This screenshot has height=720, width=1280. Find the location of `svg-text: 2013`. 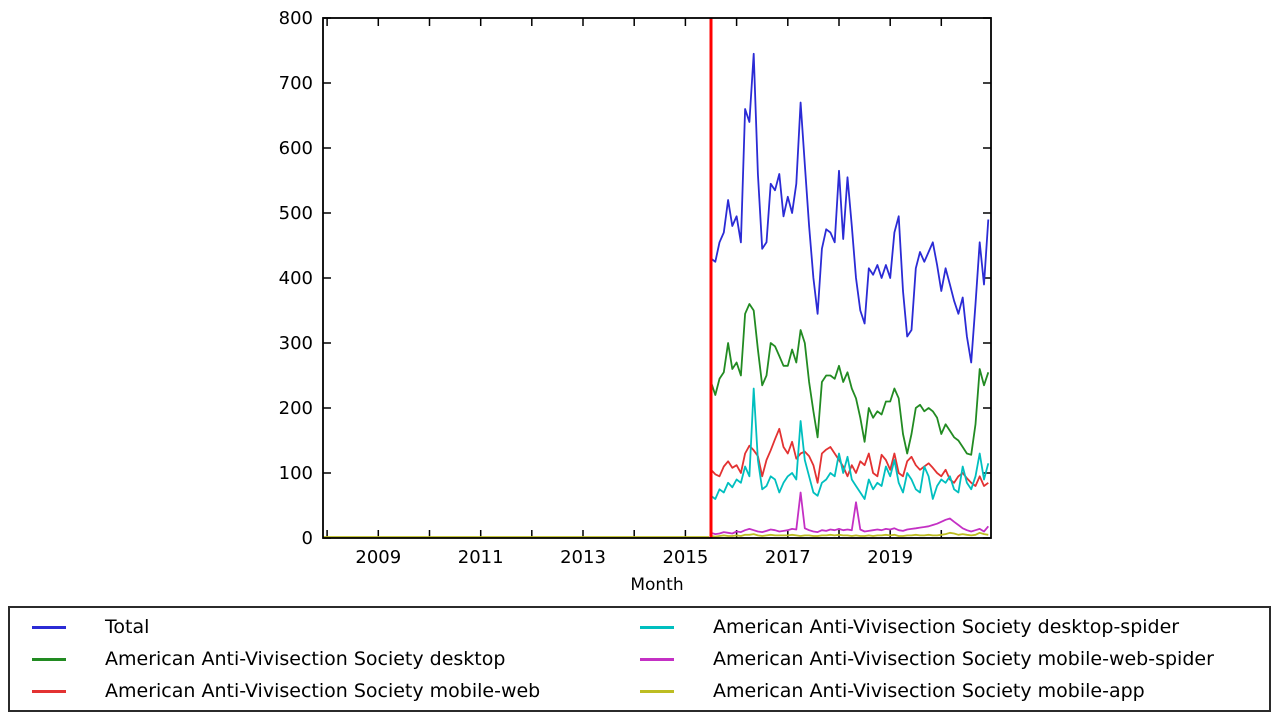

svg-text: 2013 is located at coordinates (583, 557).